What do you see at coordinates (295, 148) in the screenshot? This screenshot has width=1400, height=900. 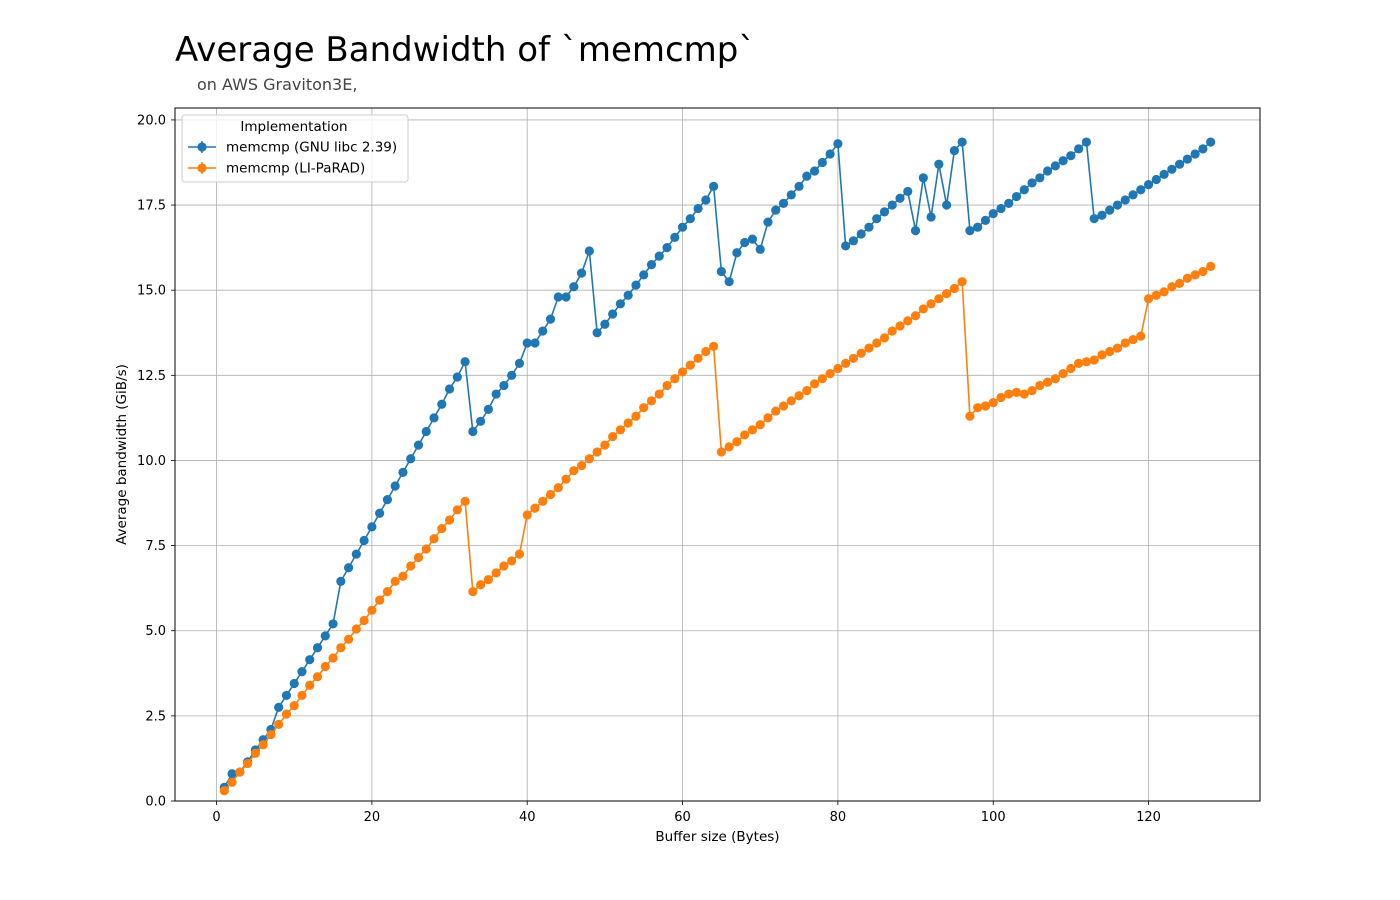 I see `legend-box` at bounding box center [295, 148].